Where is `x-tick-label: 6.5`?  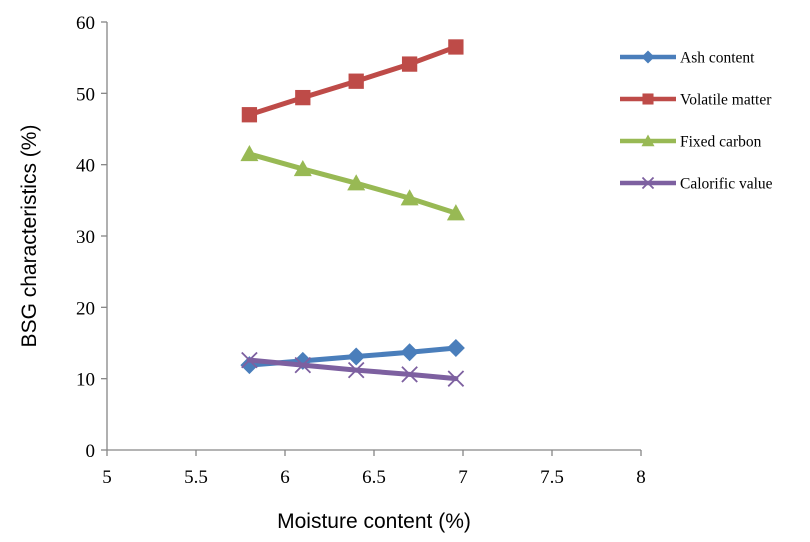 x-tick-label: 6.5 is located at coordinates (374, 477).